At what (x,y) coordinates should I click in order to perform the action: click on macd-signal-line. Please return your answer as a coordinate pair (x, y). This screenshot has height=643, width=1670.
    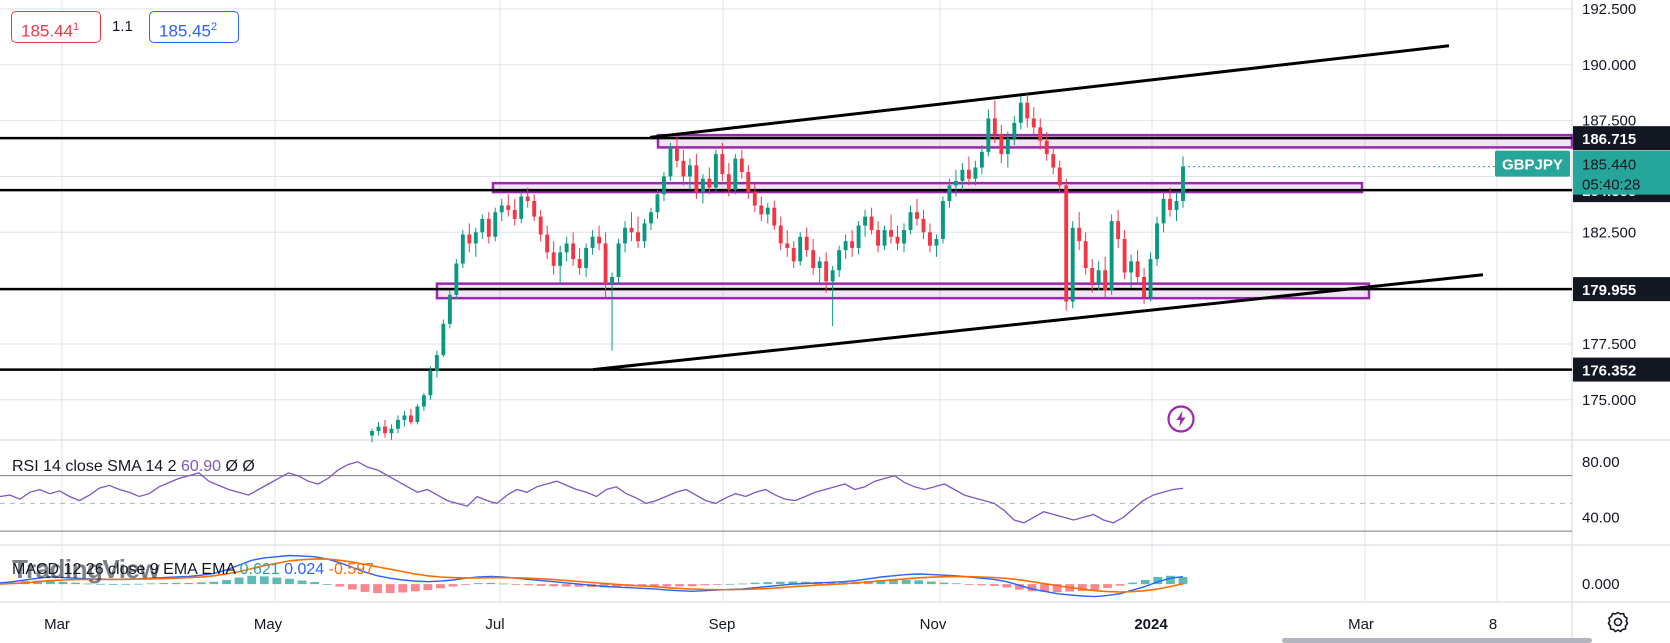
    Looking at the image, I should click on (592, 575).